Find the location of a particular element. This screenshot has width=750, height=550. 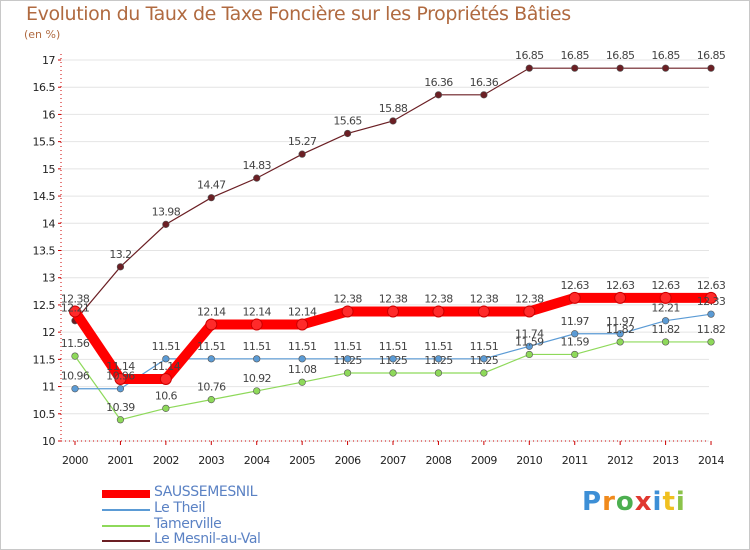

legend-label-le-mesnil-au-val: Le Mesnil-au-Val is located at coordinates (207, 539).